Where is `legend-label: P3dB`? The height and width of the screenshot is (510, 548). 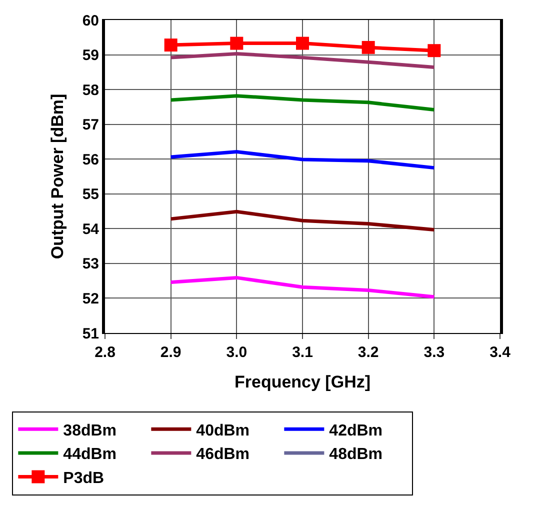 legend-label: P3dB is located at coordinates (83, 478).